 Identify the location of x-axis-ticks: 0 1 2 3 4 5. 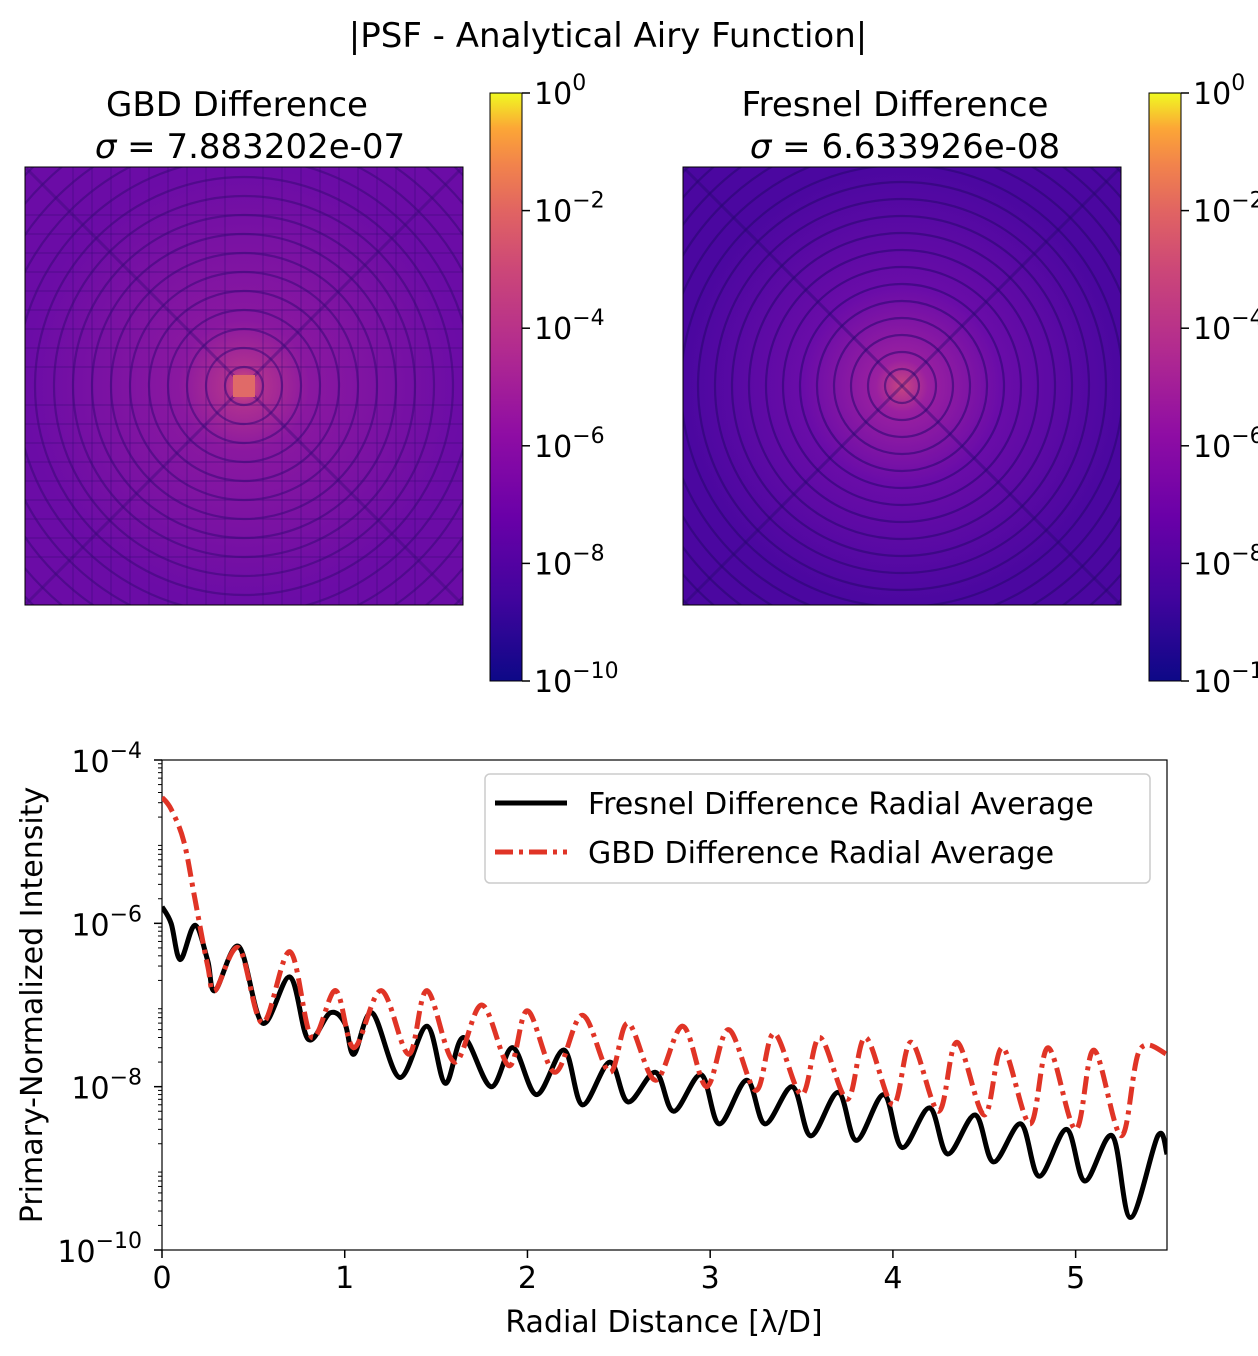
(618, 1273).